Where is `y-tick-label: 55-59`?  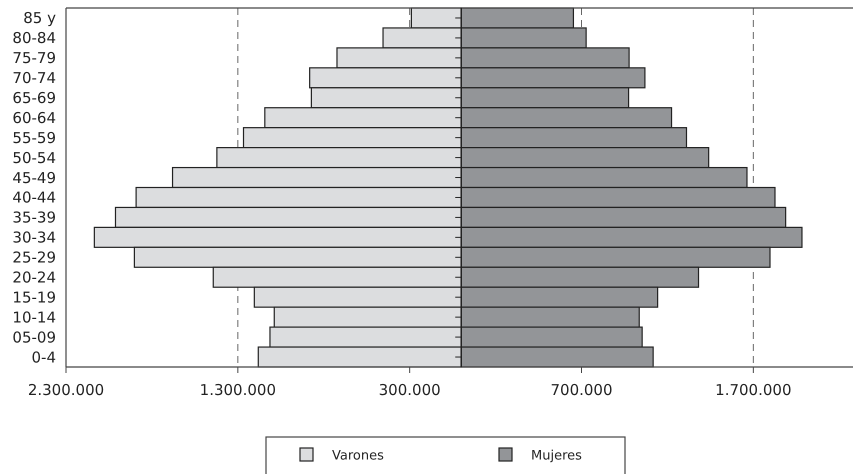 y-tick-label: 55-59 is located at coordinates (34, 137).